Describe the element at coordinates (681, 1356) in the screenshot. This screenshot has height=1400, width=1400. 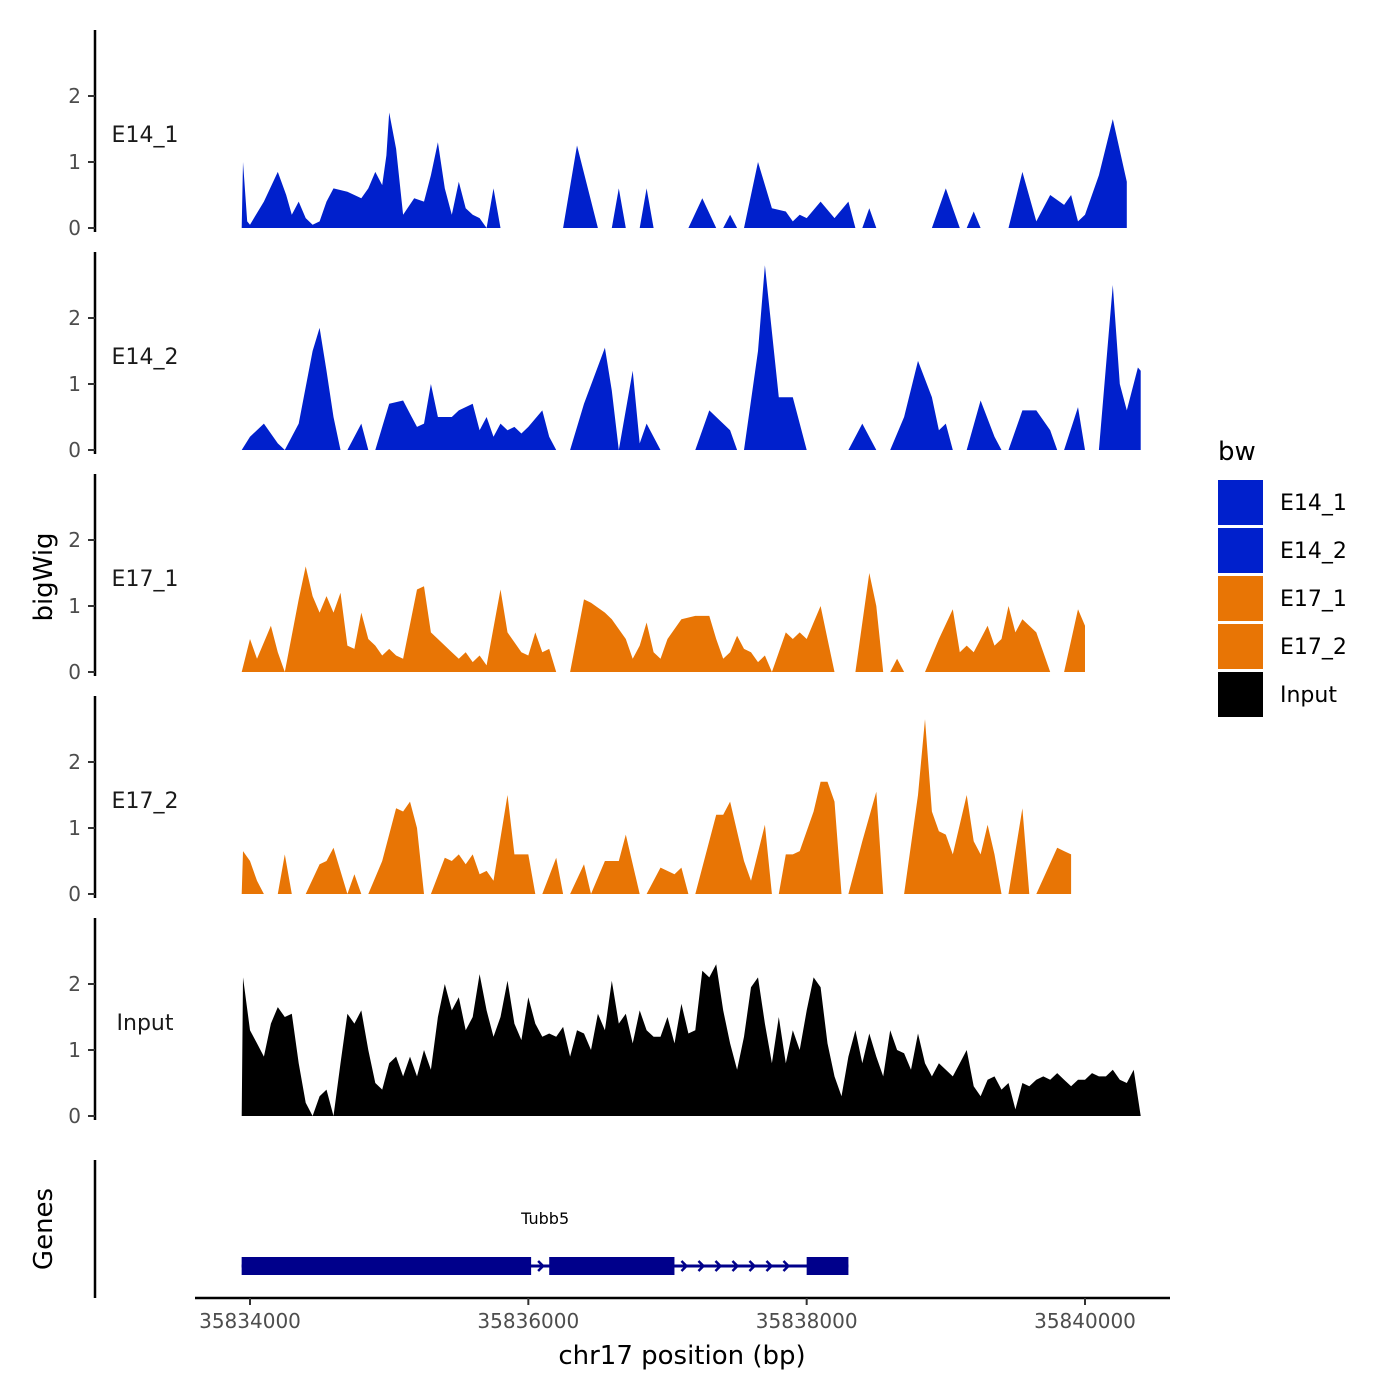
I see `x-axis-title: chr17 position (bp)` at that location.